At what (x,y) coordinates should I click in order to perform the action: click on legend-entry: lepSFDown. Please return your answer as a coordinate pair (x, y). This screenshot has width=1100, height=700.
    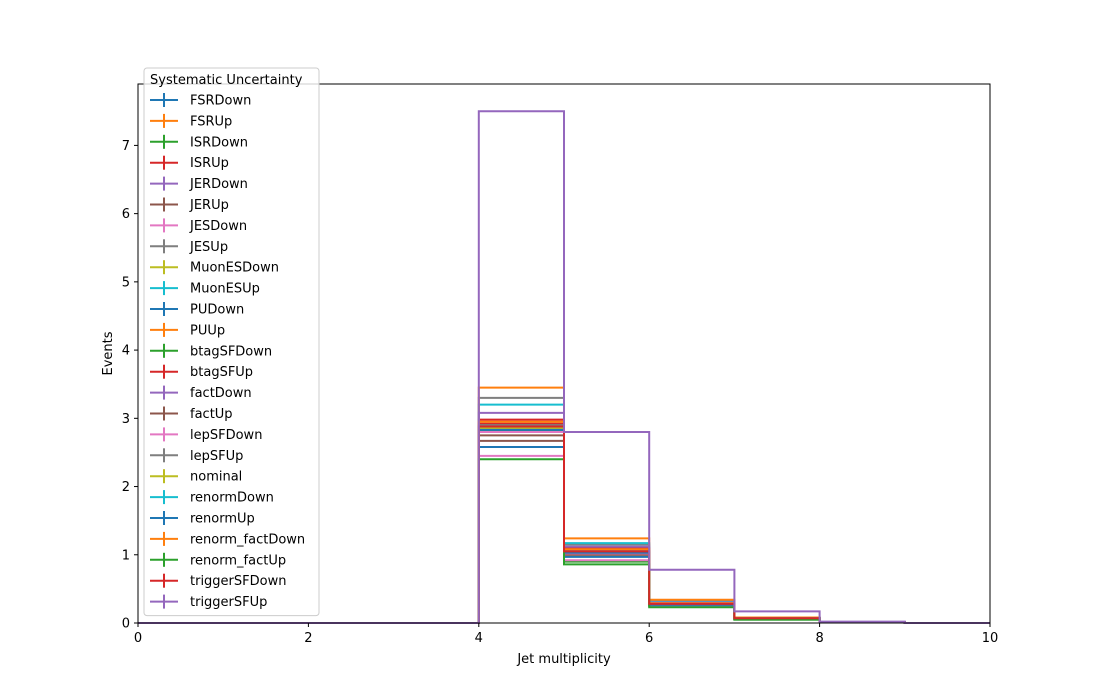
    Looking at the image, I should click on (206, 435).